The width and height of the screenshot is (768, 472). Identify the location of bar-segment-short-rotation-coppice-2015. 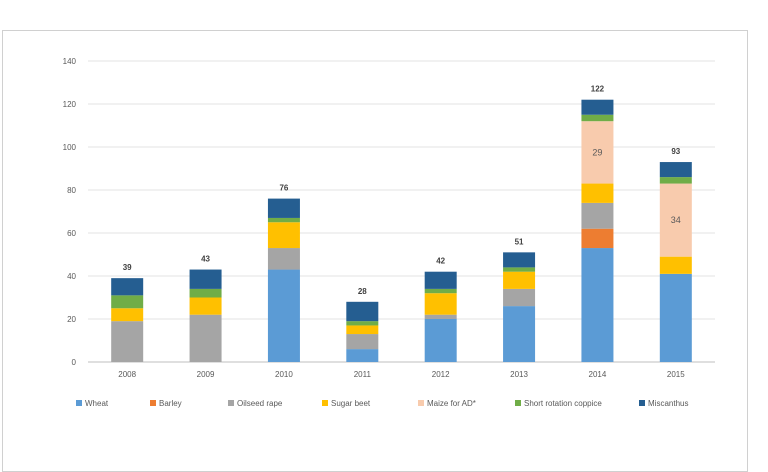
(675, 180).